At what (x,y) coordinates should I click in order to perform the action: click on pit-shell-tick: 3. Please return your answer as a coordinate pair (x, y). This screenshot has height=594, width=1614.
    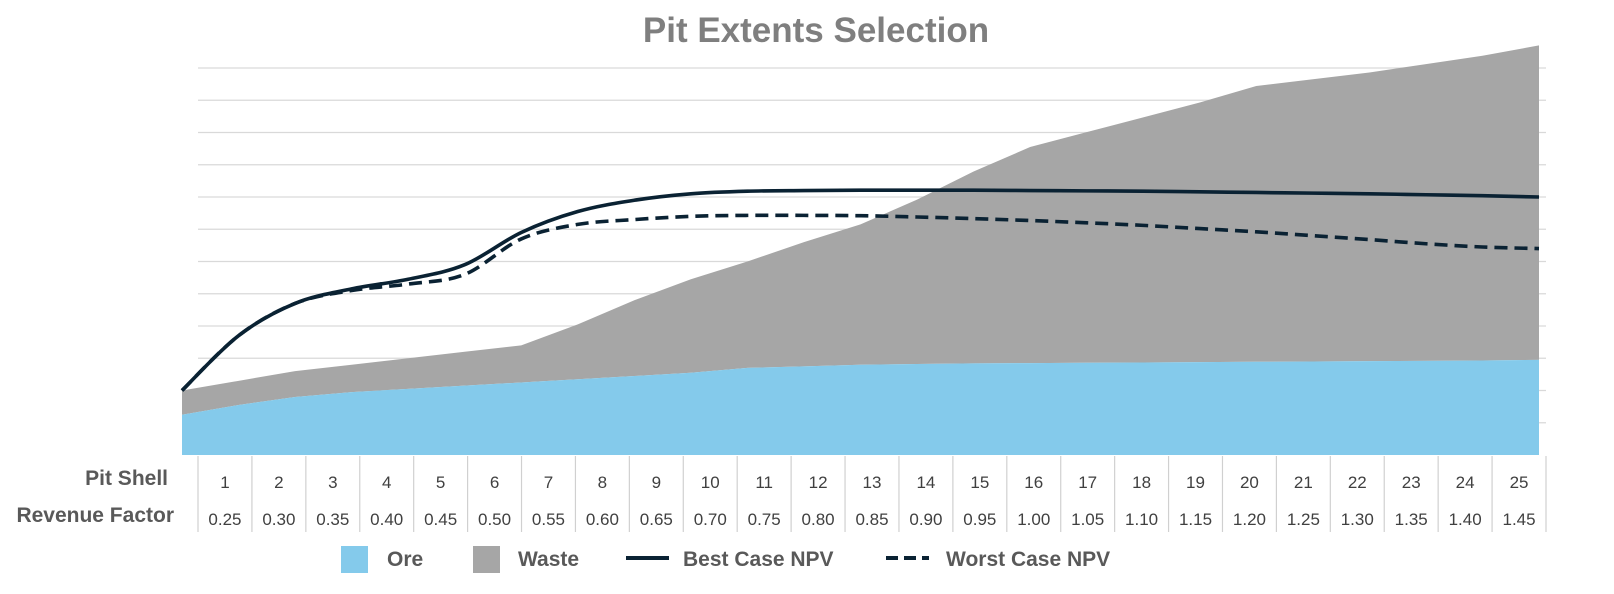
    Looking at the image, I should click on (332, 482).